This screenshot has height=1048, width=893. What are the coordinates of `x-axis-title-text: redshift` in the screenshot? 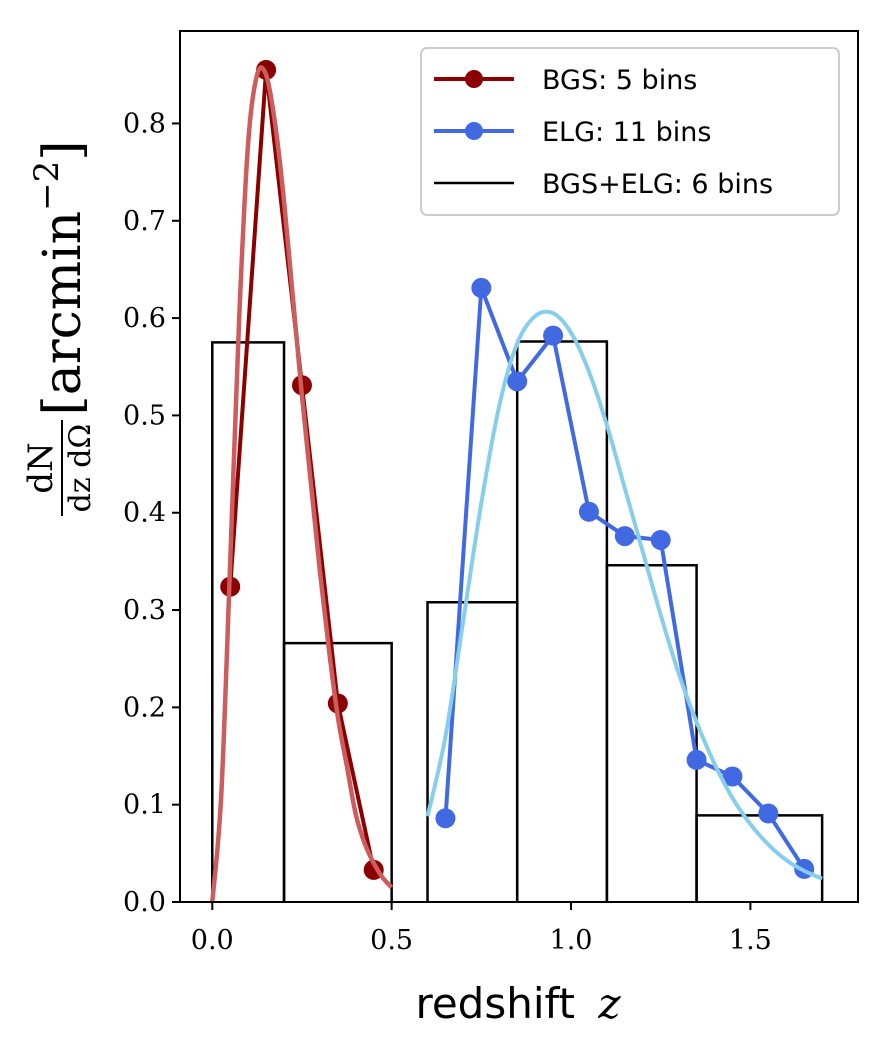 It's located at (495, 1003).